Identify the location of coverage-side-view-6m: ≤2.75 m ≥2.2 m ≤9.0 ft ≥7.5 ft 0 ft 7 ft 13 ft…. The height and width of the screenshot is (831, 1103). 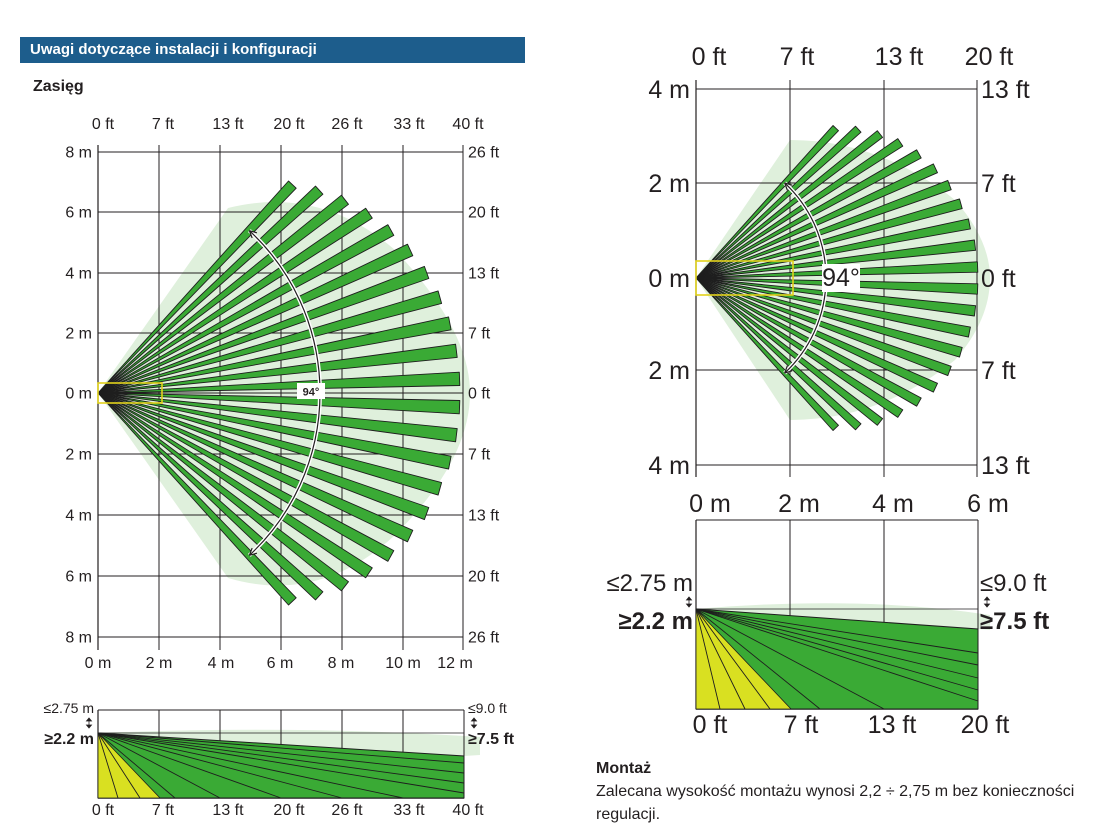
(827, 629).